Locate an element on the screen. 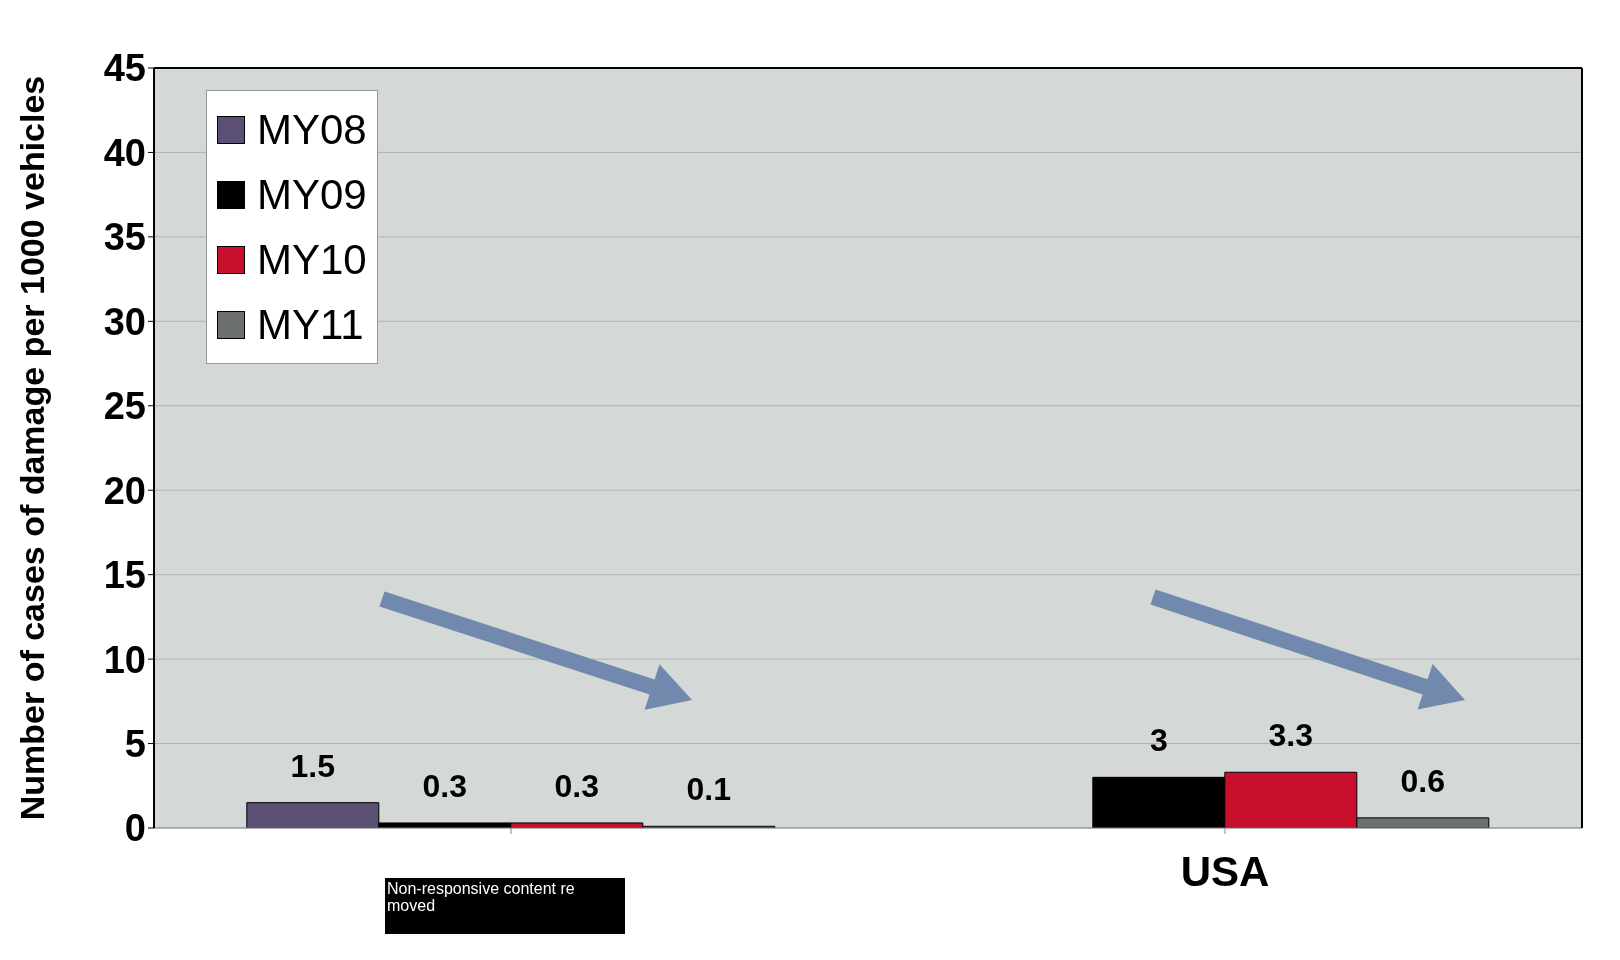 This screenshot has height=960, width=1620. y-tick-label: 15 is located at coordinates (124, 575).